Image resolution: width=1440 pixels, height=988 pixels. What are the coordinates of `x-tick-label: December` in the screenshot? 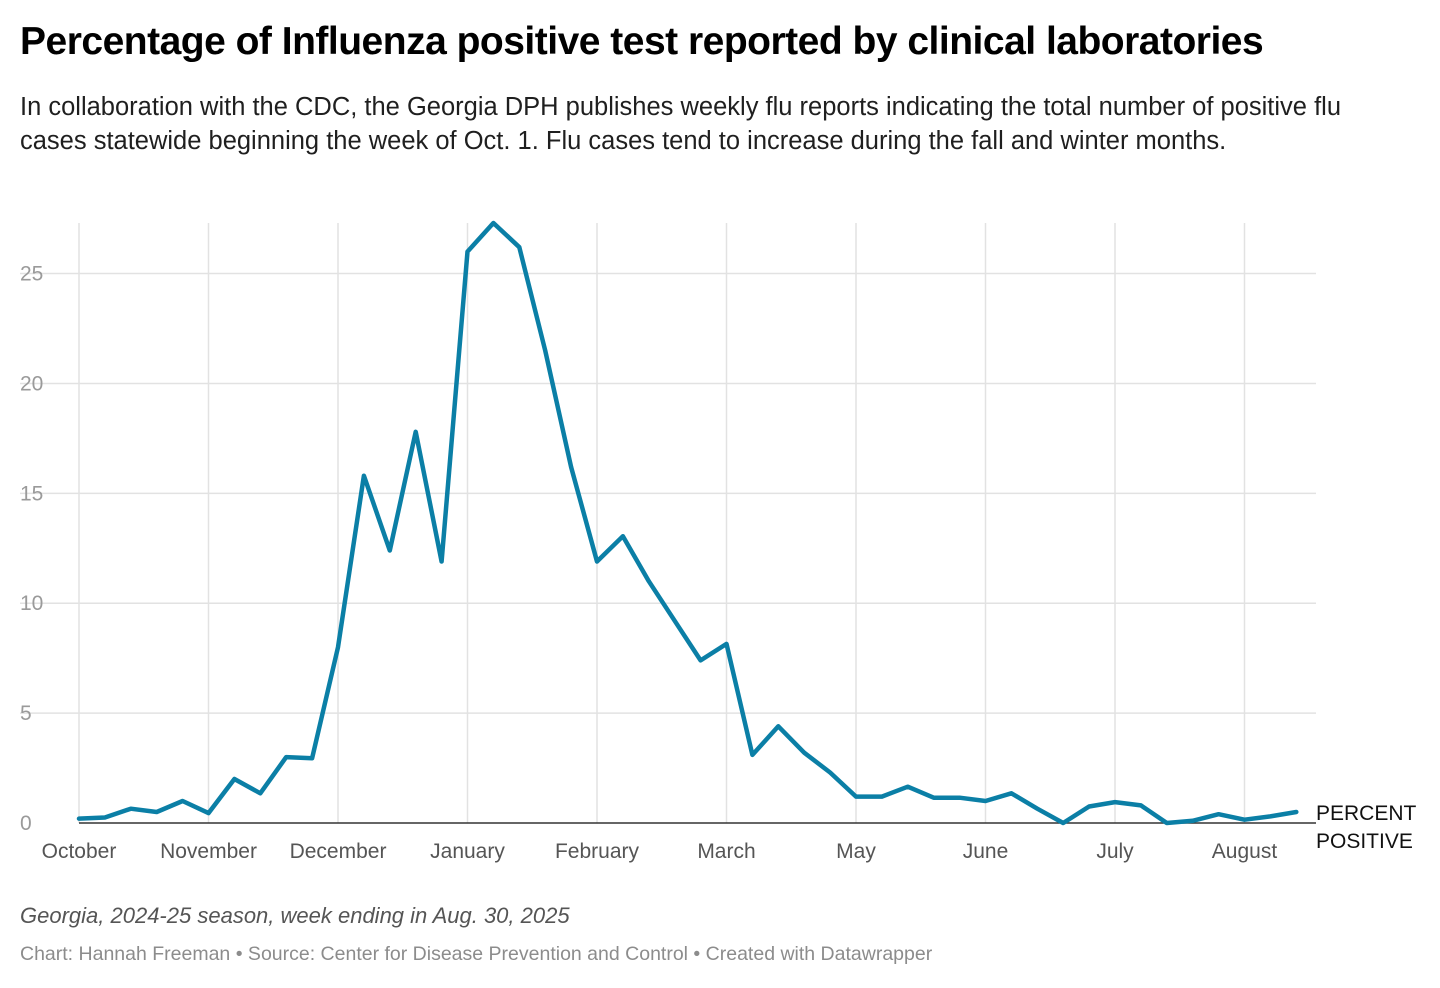 It's located at (338, 851).